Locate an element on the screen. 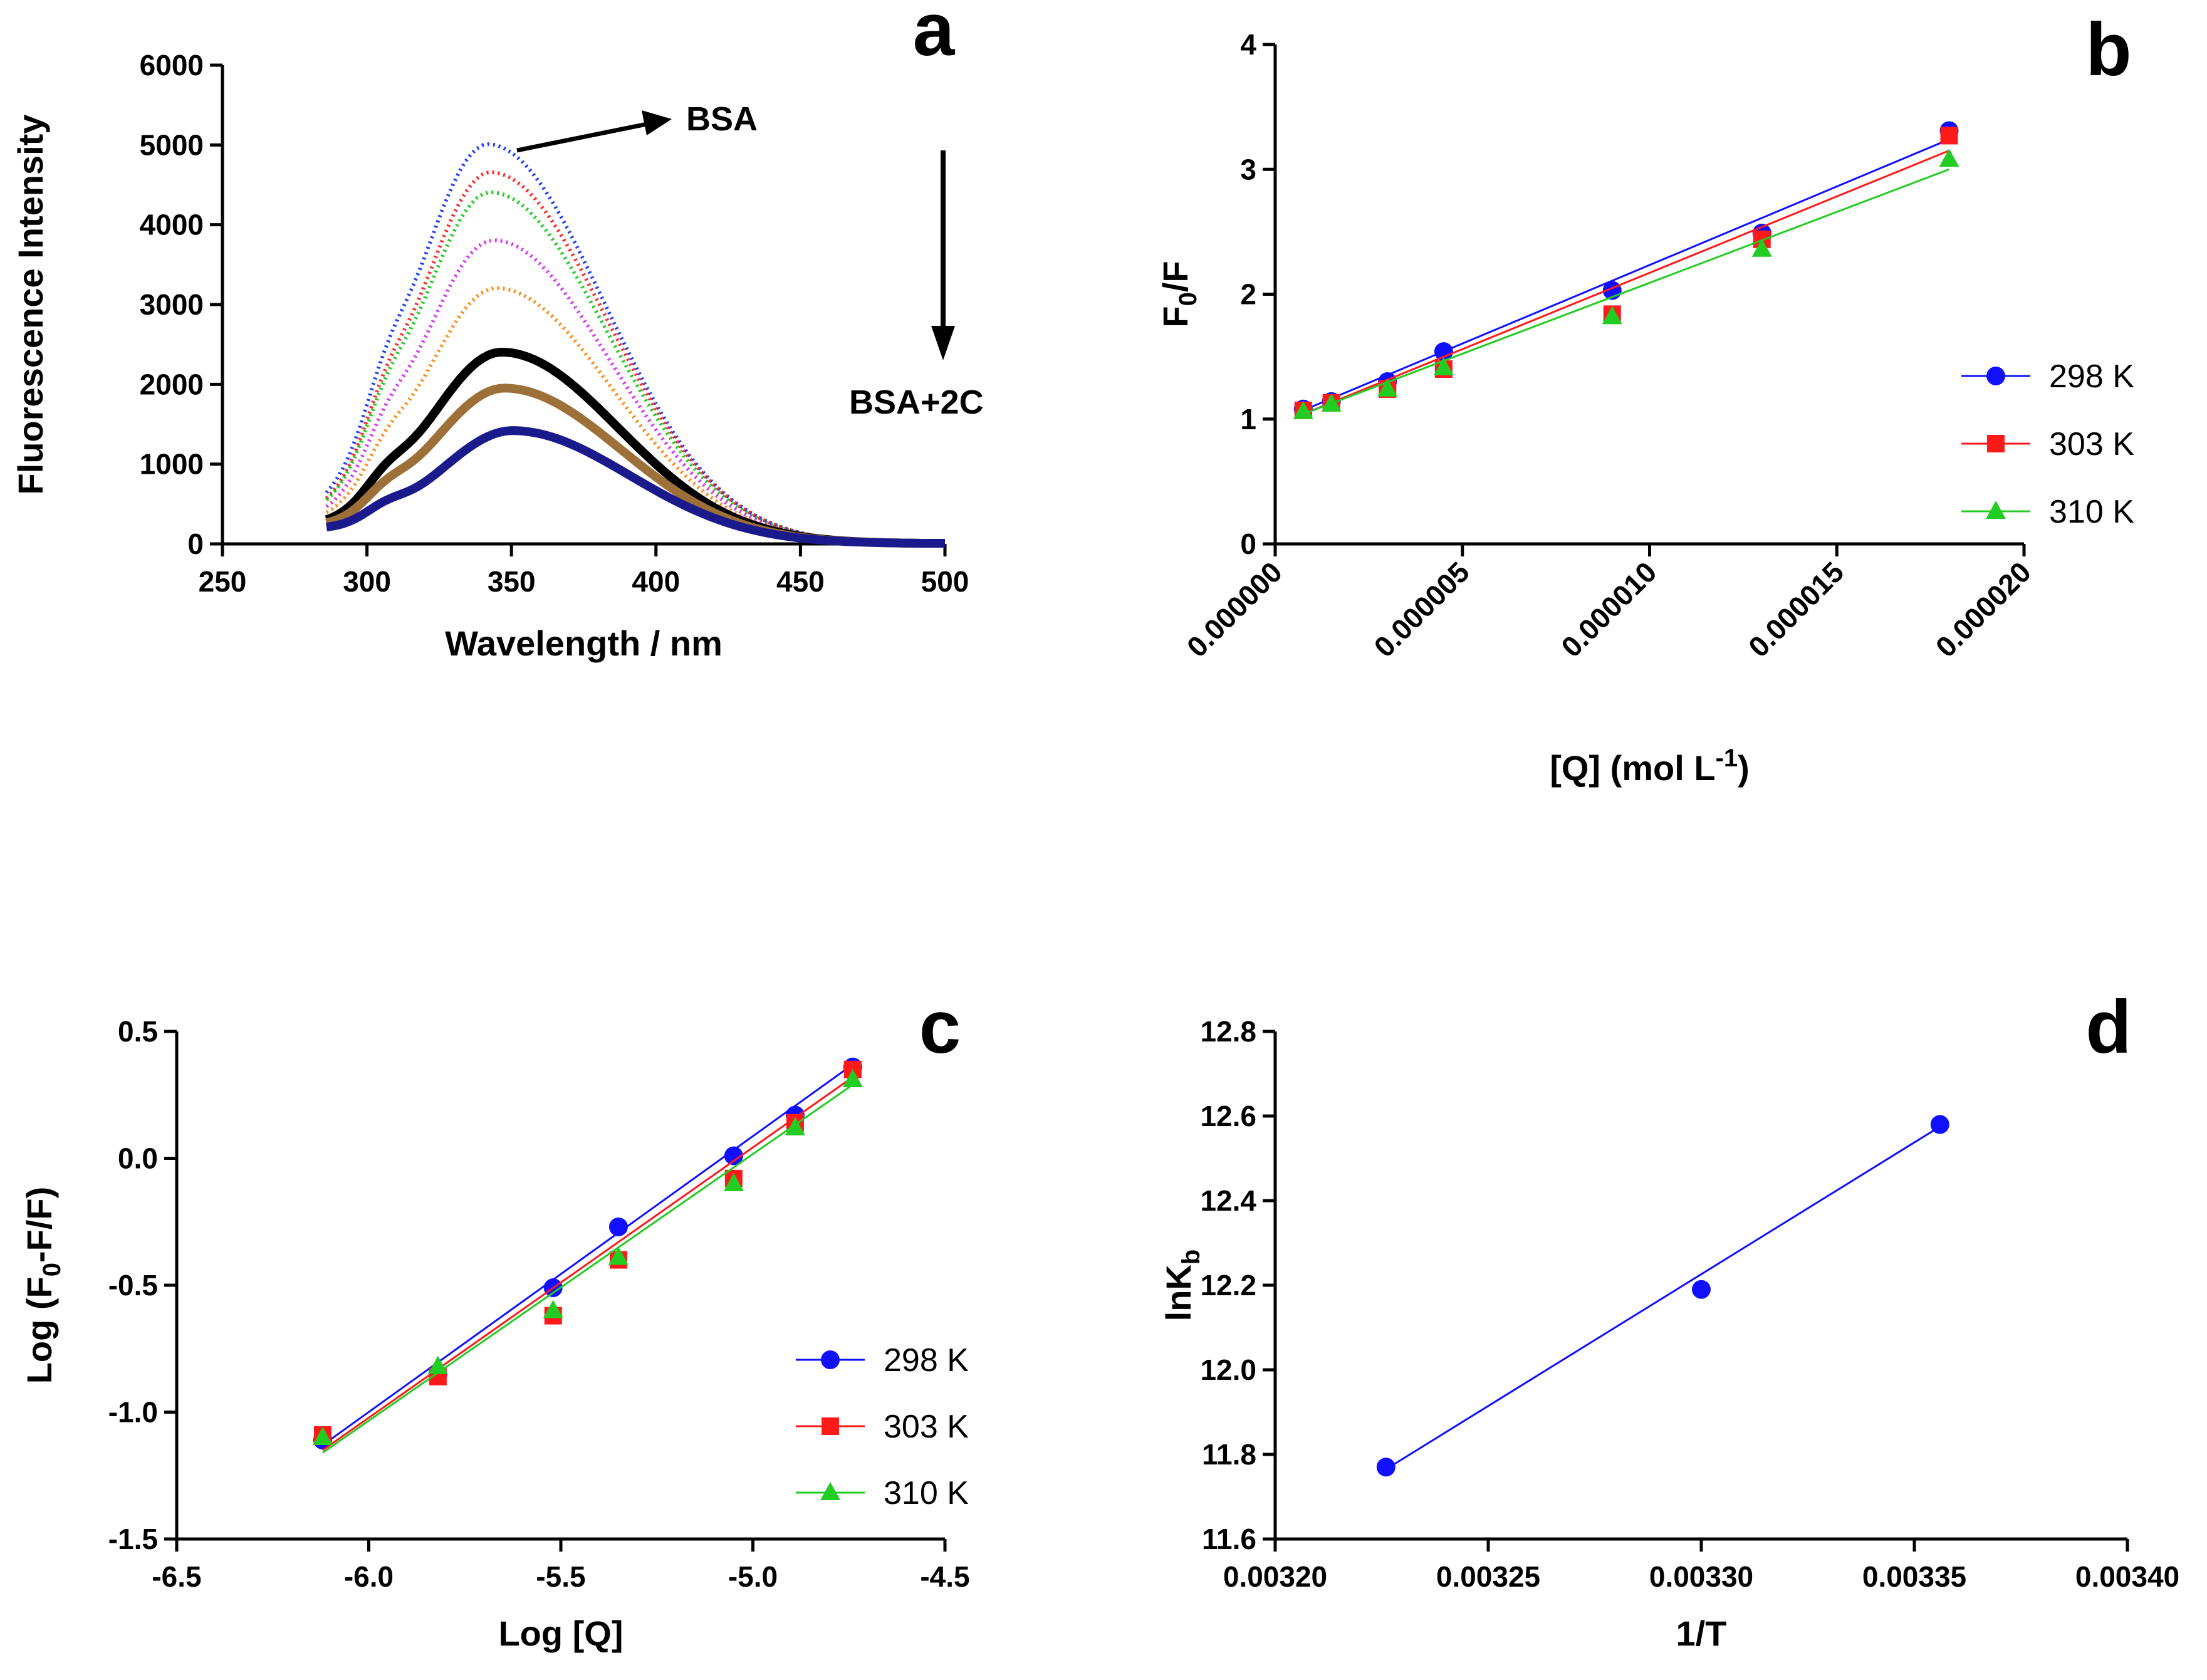  panel-label: d is located at coordinates (2108, 1027).